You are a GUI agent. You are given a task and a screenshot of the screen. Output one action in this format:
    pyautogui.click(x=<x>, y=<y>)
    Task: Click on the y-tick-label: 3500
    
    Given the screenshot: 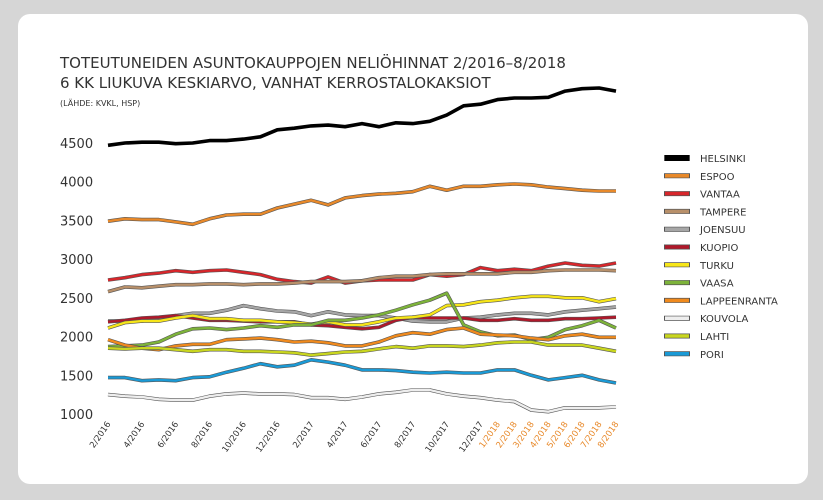 What is the action you would take?
    pyautogui.click(x=76, y=221)
    